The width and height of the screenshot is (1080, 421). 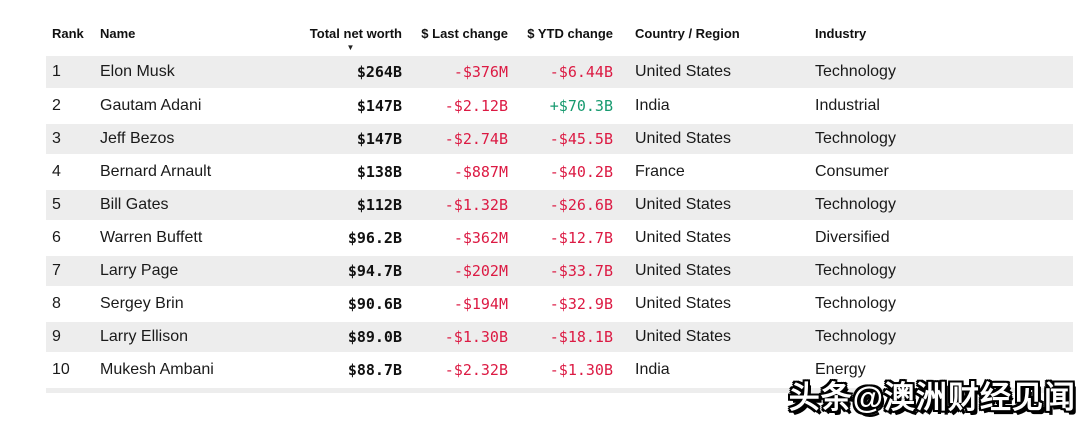 What do you see at coordinates (350, 337) in the screenshot?
I see `cell-total-net-worth: $89.0B` at bounding box center [350, 337].